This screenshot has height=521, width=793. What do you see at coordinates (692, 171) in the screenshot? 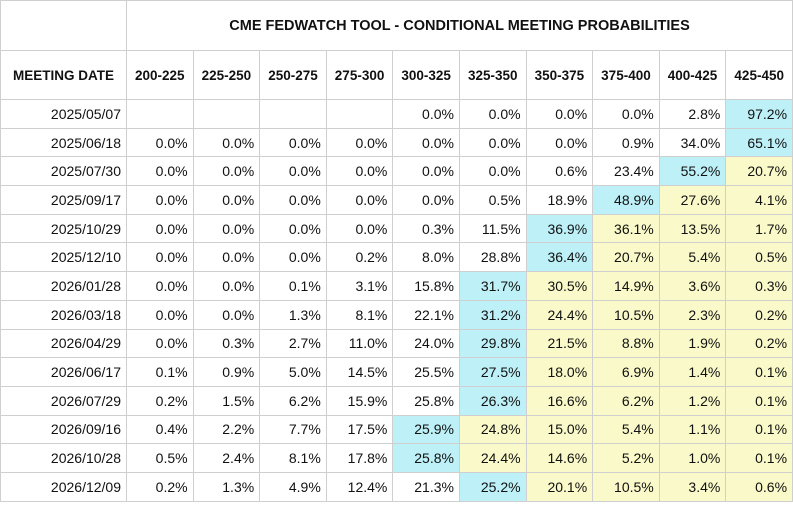
I see `max-probability-cell: 55.2%` at bounding box center [692, 171].